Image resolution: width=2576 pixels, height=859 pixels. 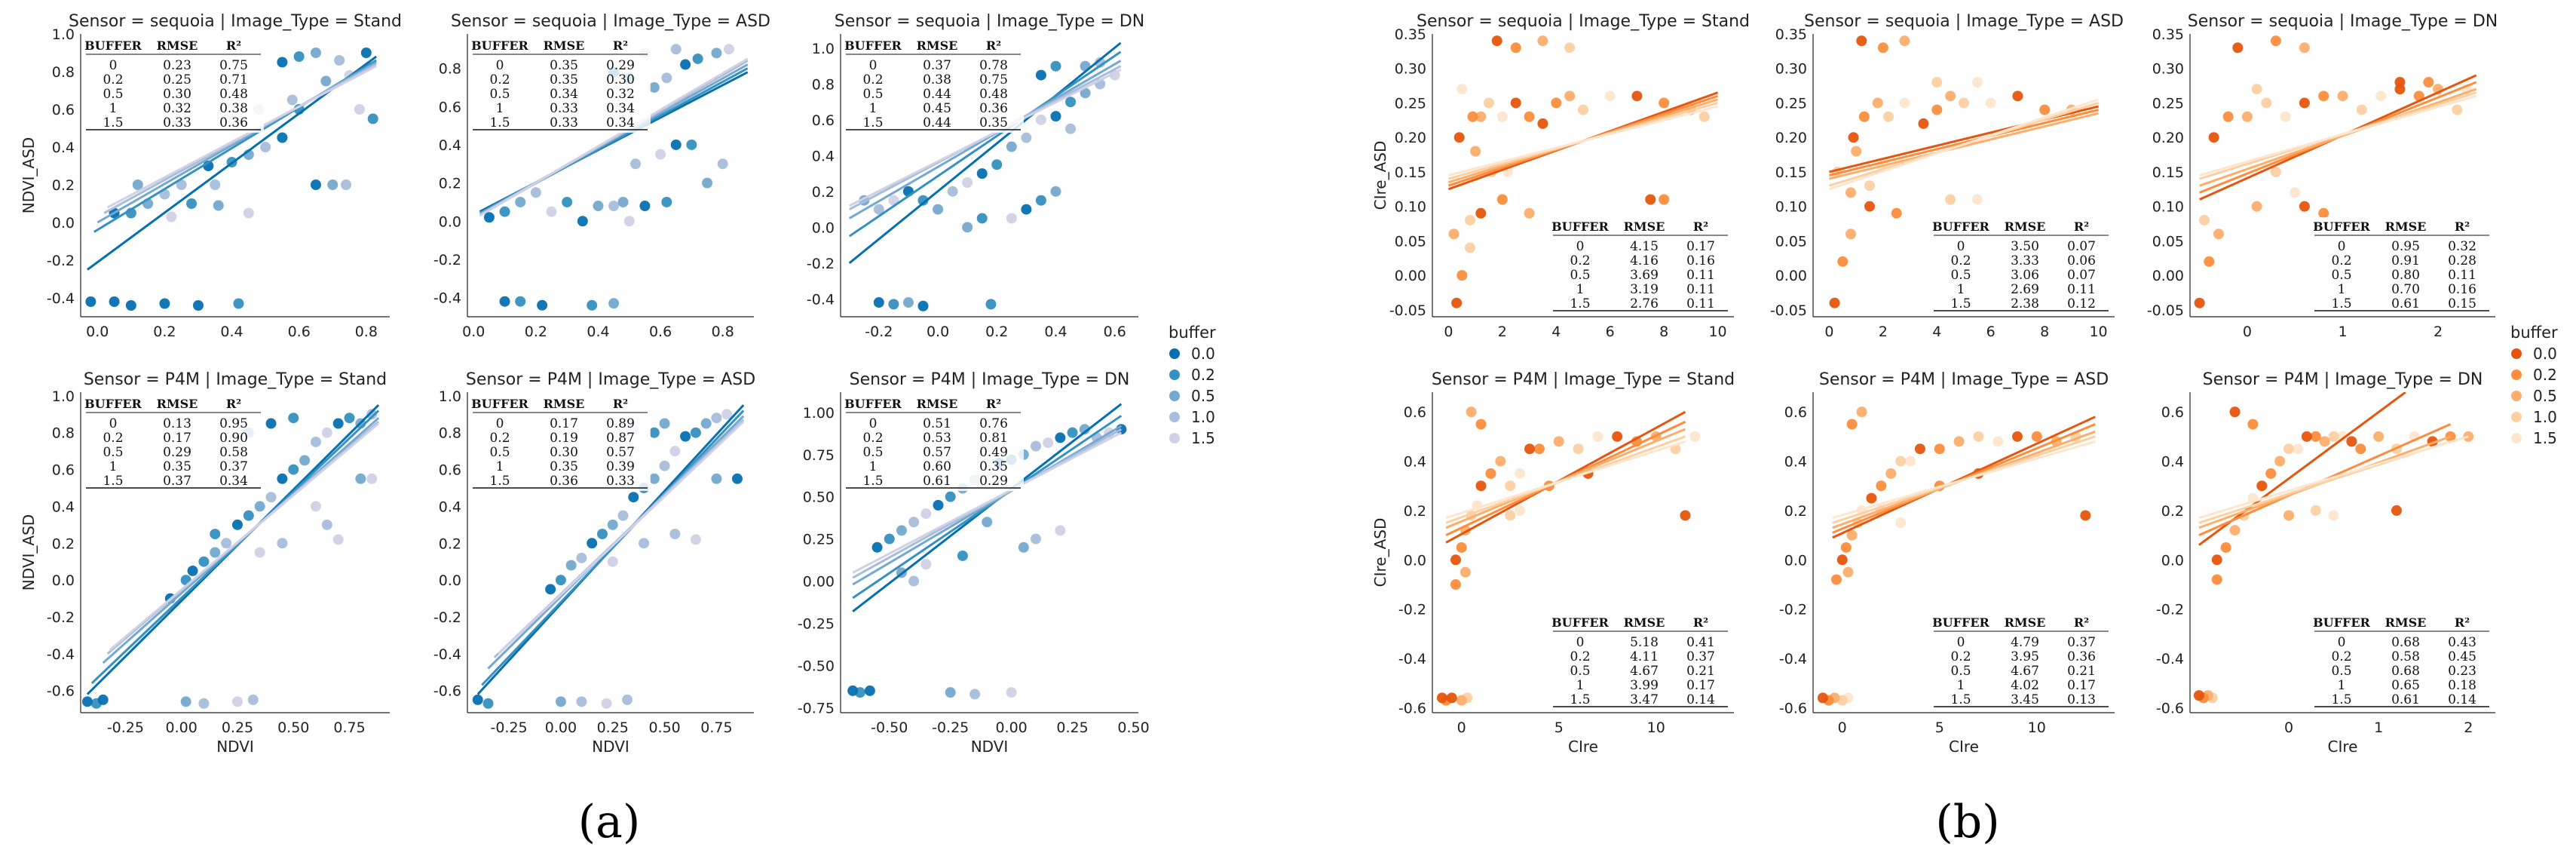 I want to click on y-tick-label: -0.05, so click(x=2165, y=310).